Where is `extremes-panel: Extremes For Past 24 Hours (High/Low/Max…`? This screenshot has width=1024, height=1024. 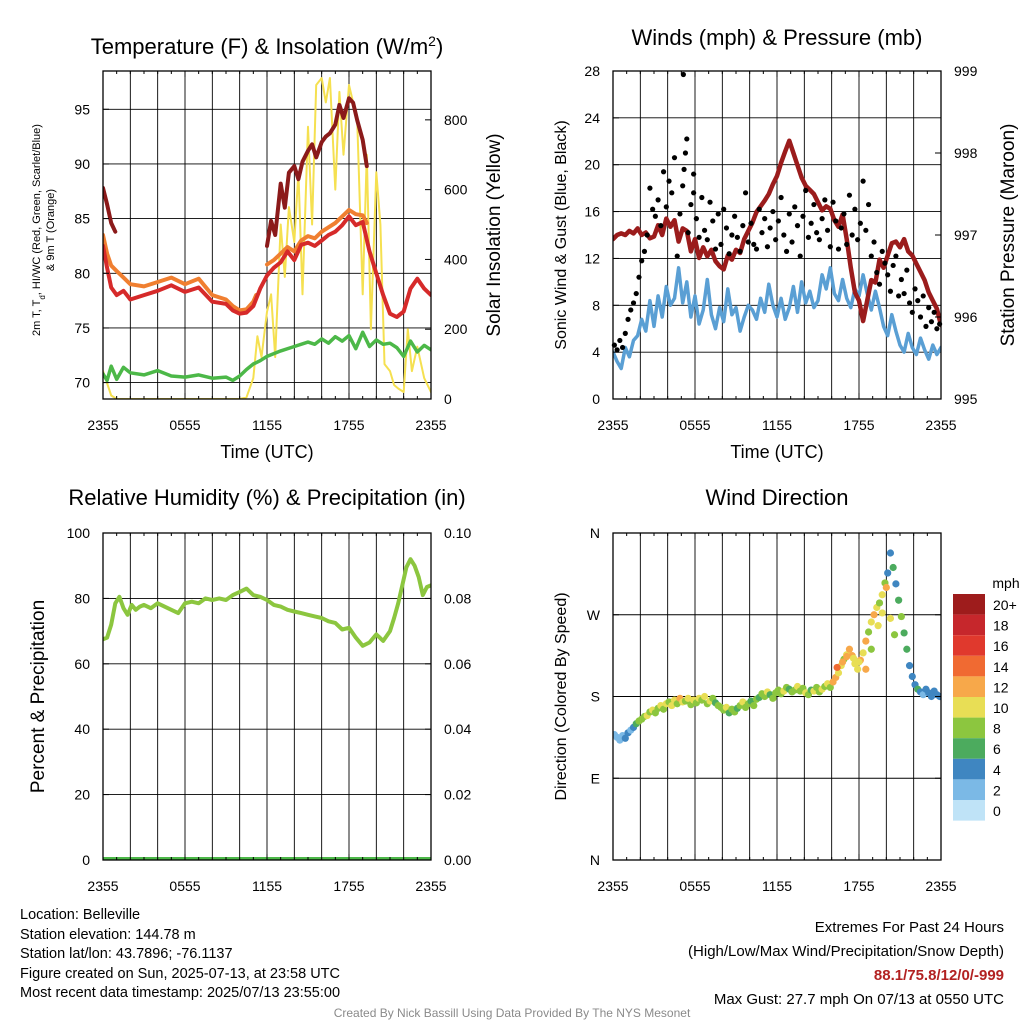 extremes-panel: Extremes For Past 24 Hours (High/Low/Max… is located at coordinates (846, 964).